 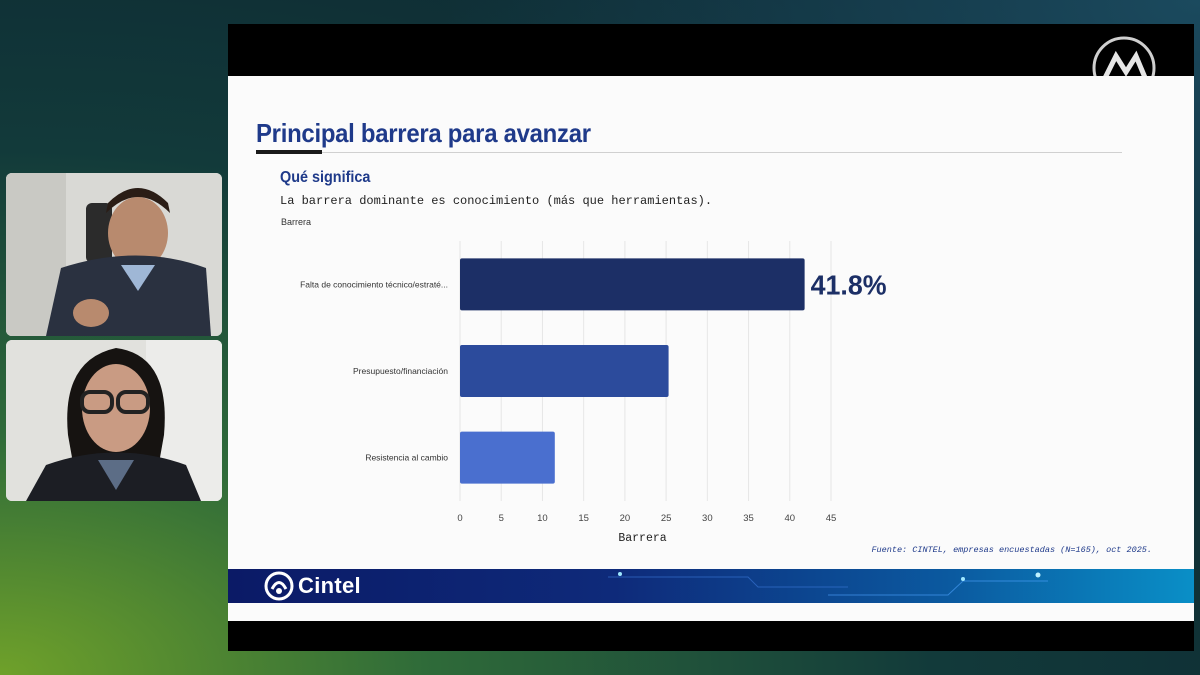 What do you see at coordinates (329, 585) in the screenshot?
I see `cintel-logo-text: Cintel` at bounding box center [329, 585].